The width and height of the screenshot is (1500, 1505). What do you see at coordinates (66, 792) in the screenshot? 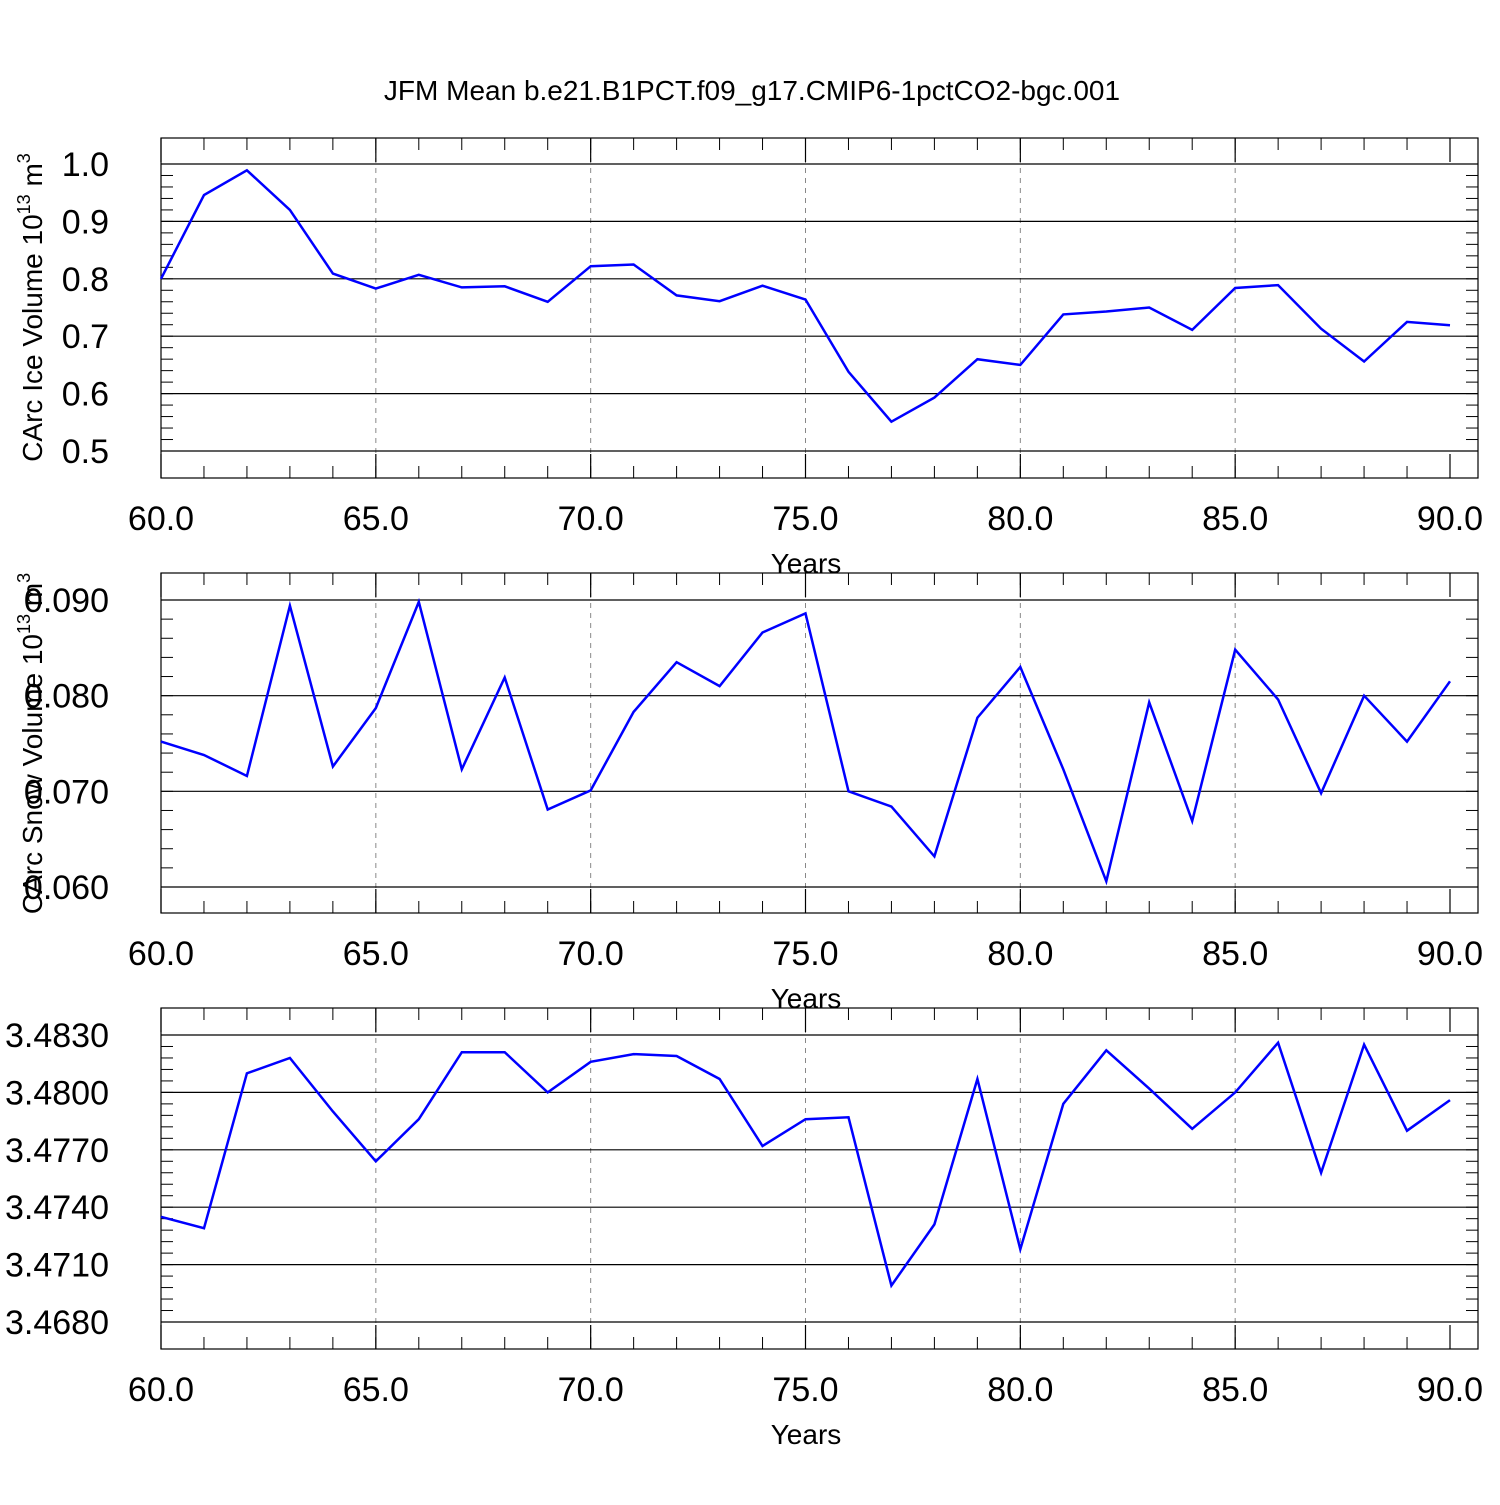
I see `y-tick-label: 0.070` at bounding box center [66, 792].